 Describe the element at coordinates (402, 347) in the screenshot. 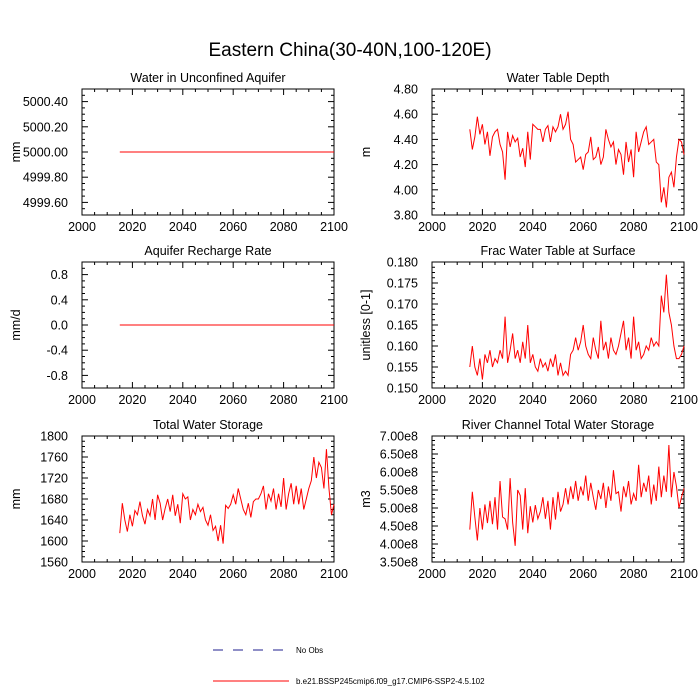

I see `y-tick-label: 0.160` at that location.